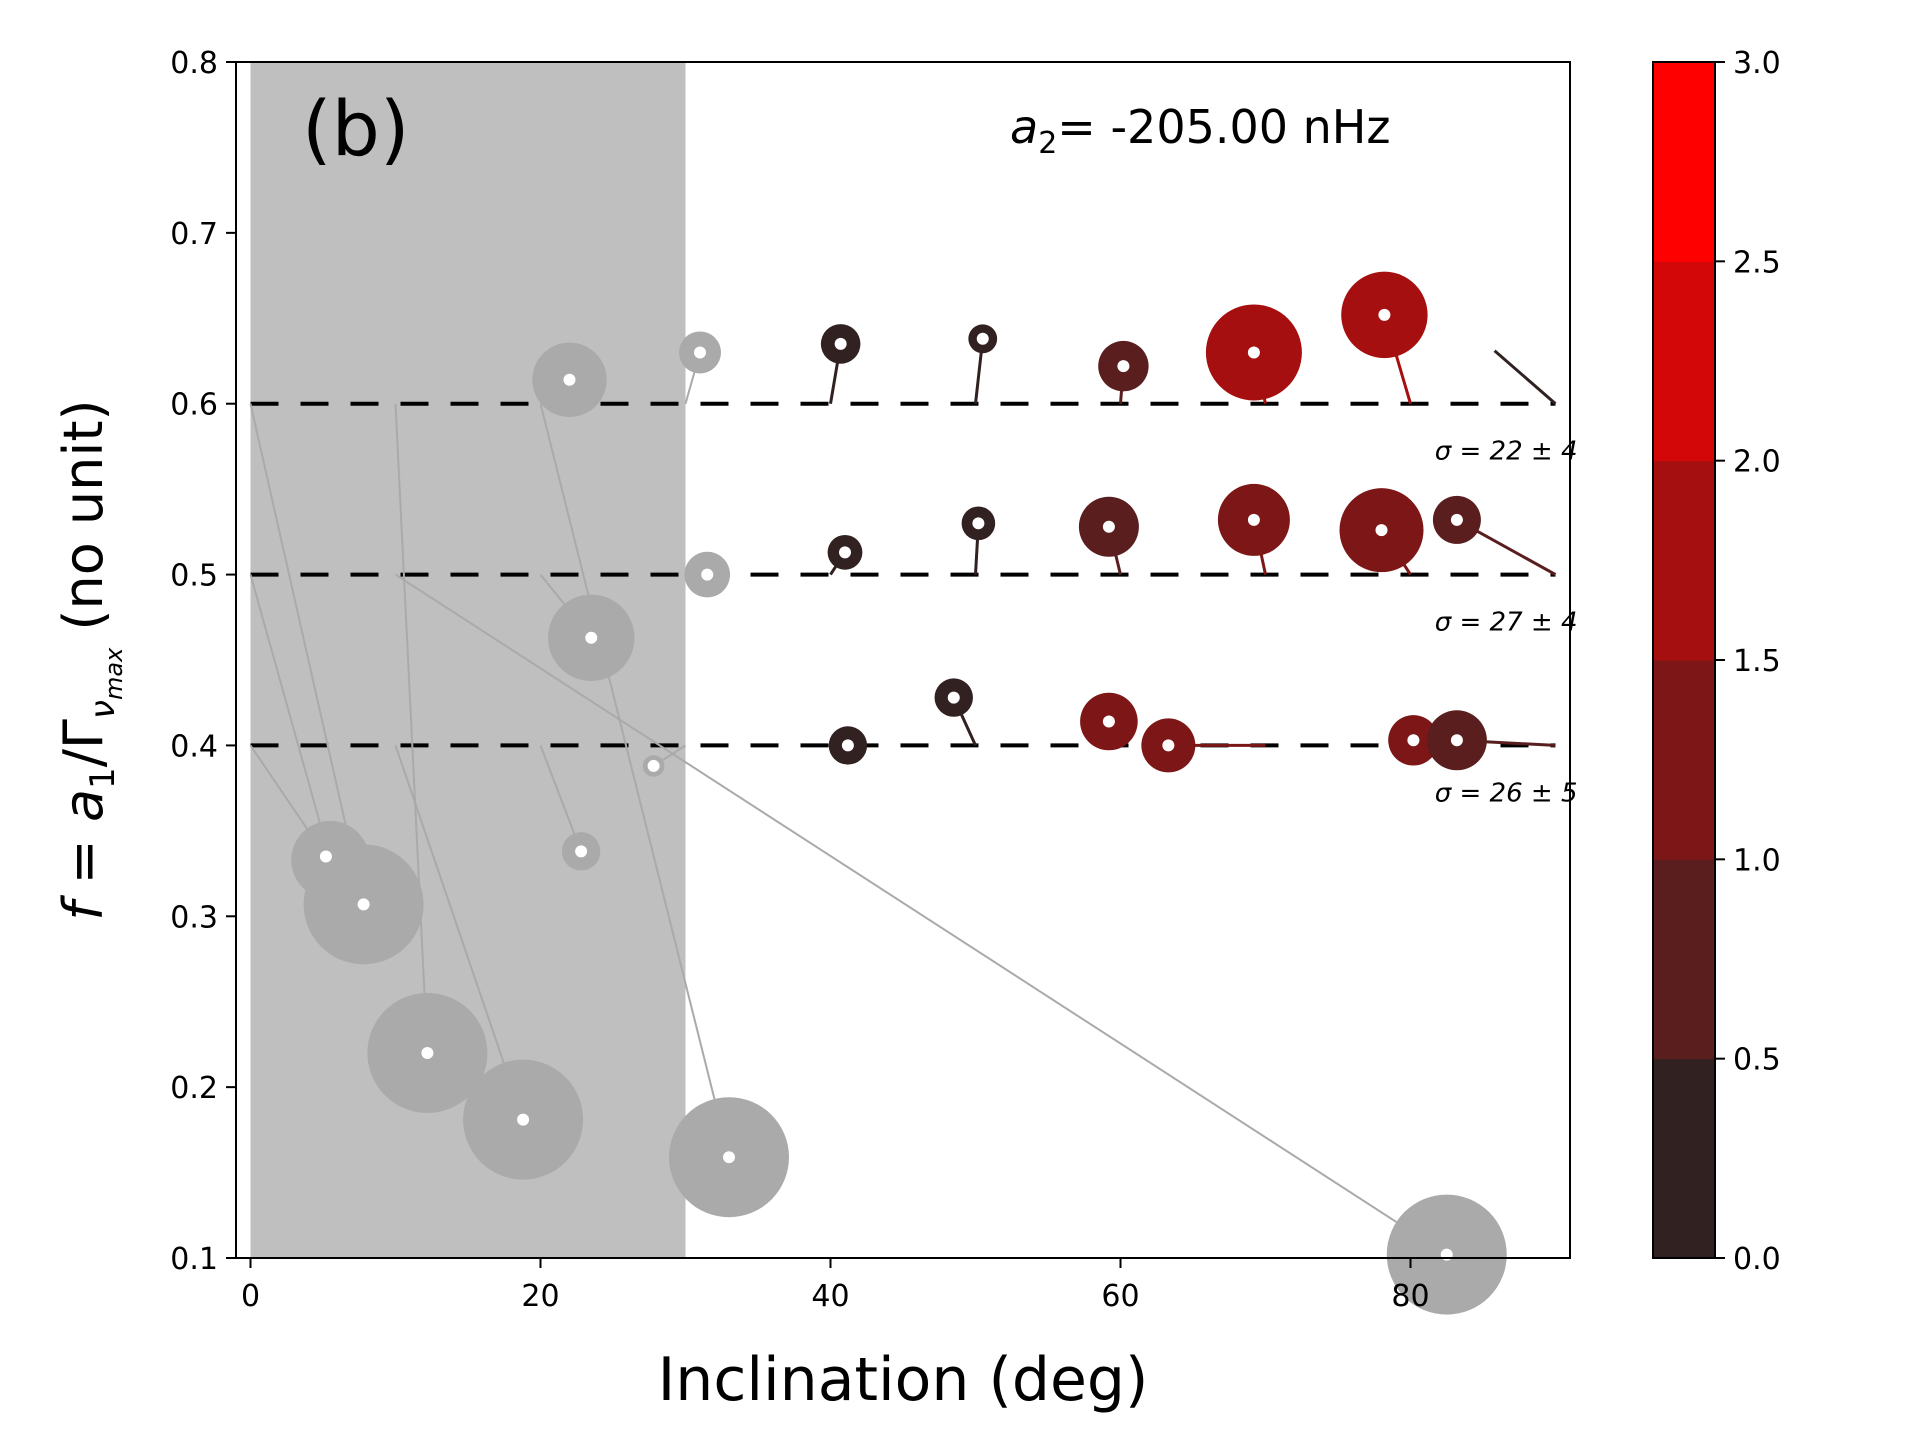  What do you see at coordinates (194, 405) in the screenshot?
I see `y-tick-label-5: 0.6` at bounding box center [194, 405].